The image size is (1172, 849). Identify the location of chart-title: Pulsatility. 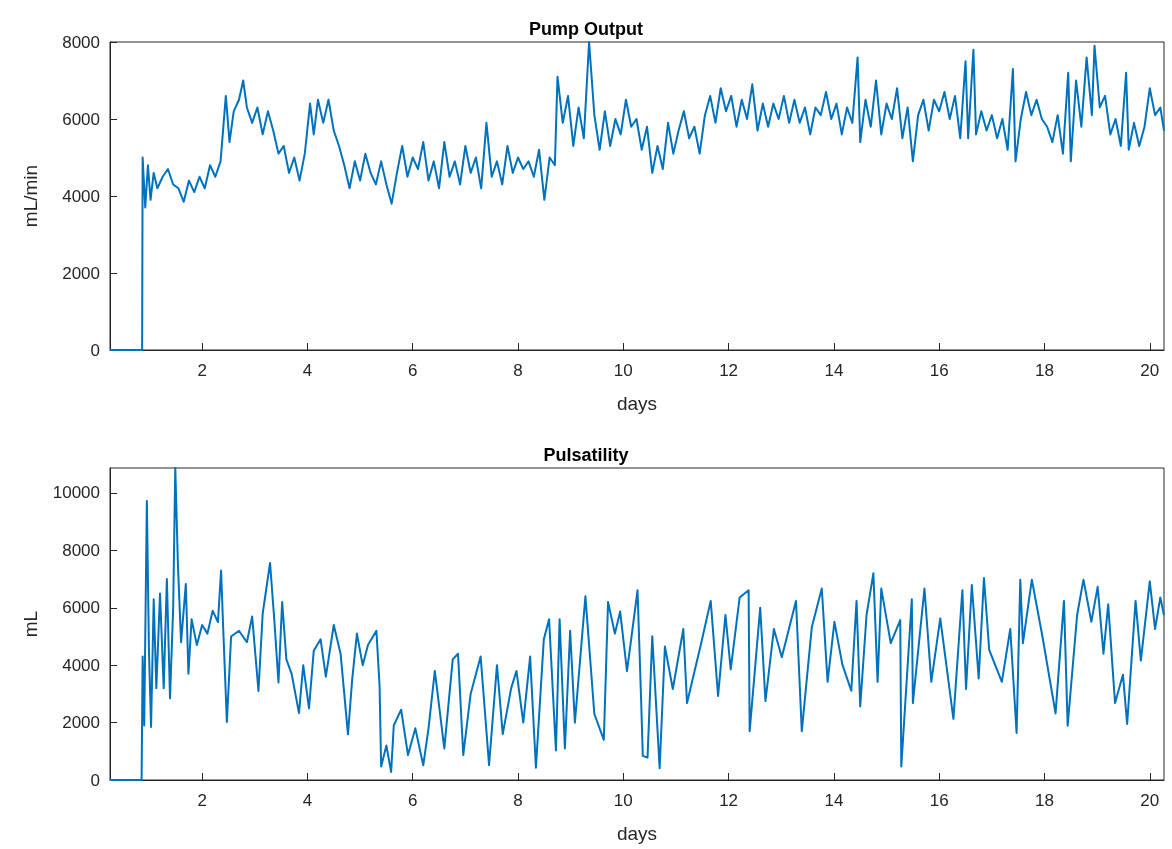
(586, 455).